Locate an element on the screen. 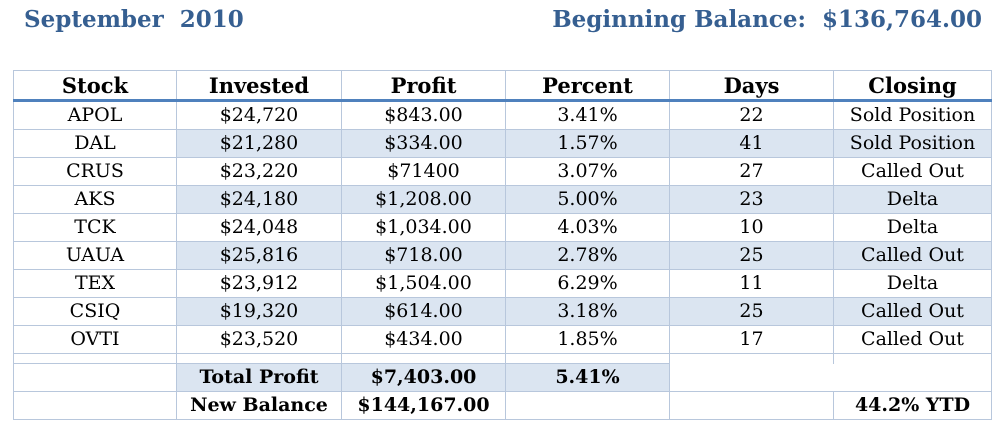  column-header-closing: Closing is located at coordinates (912, 86).